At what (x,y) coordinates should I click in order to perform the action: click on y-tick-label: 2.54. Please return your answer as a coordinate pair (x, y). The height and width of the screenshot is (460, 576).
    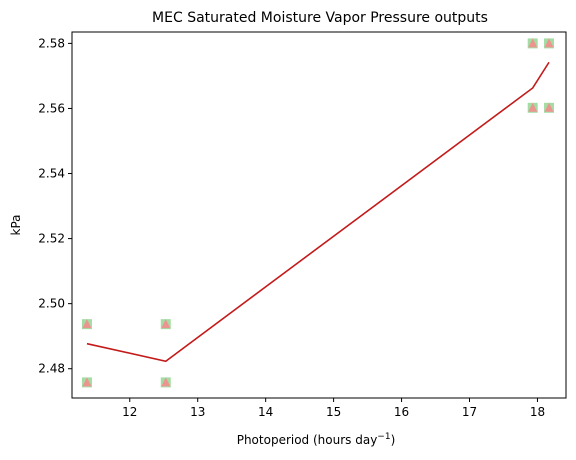
    Looking at the image, I should click on (51, 174).